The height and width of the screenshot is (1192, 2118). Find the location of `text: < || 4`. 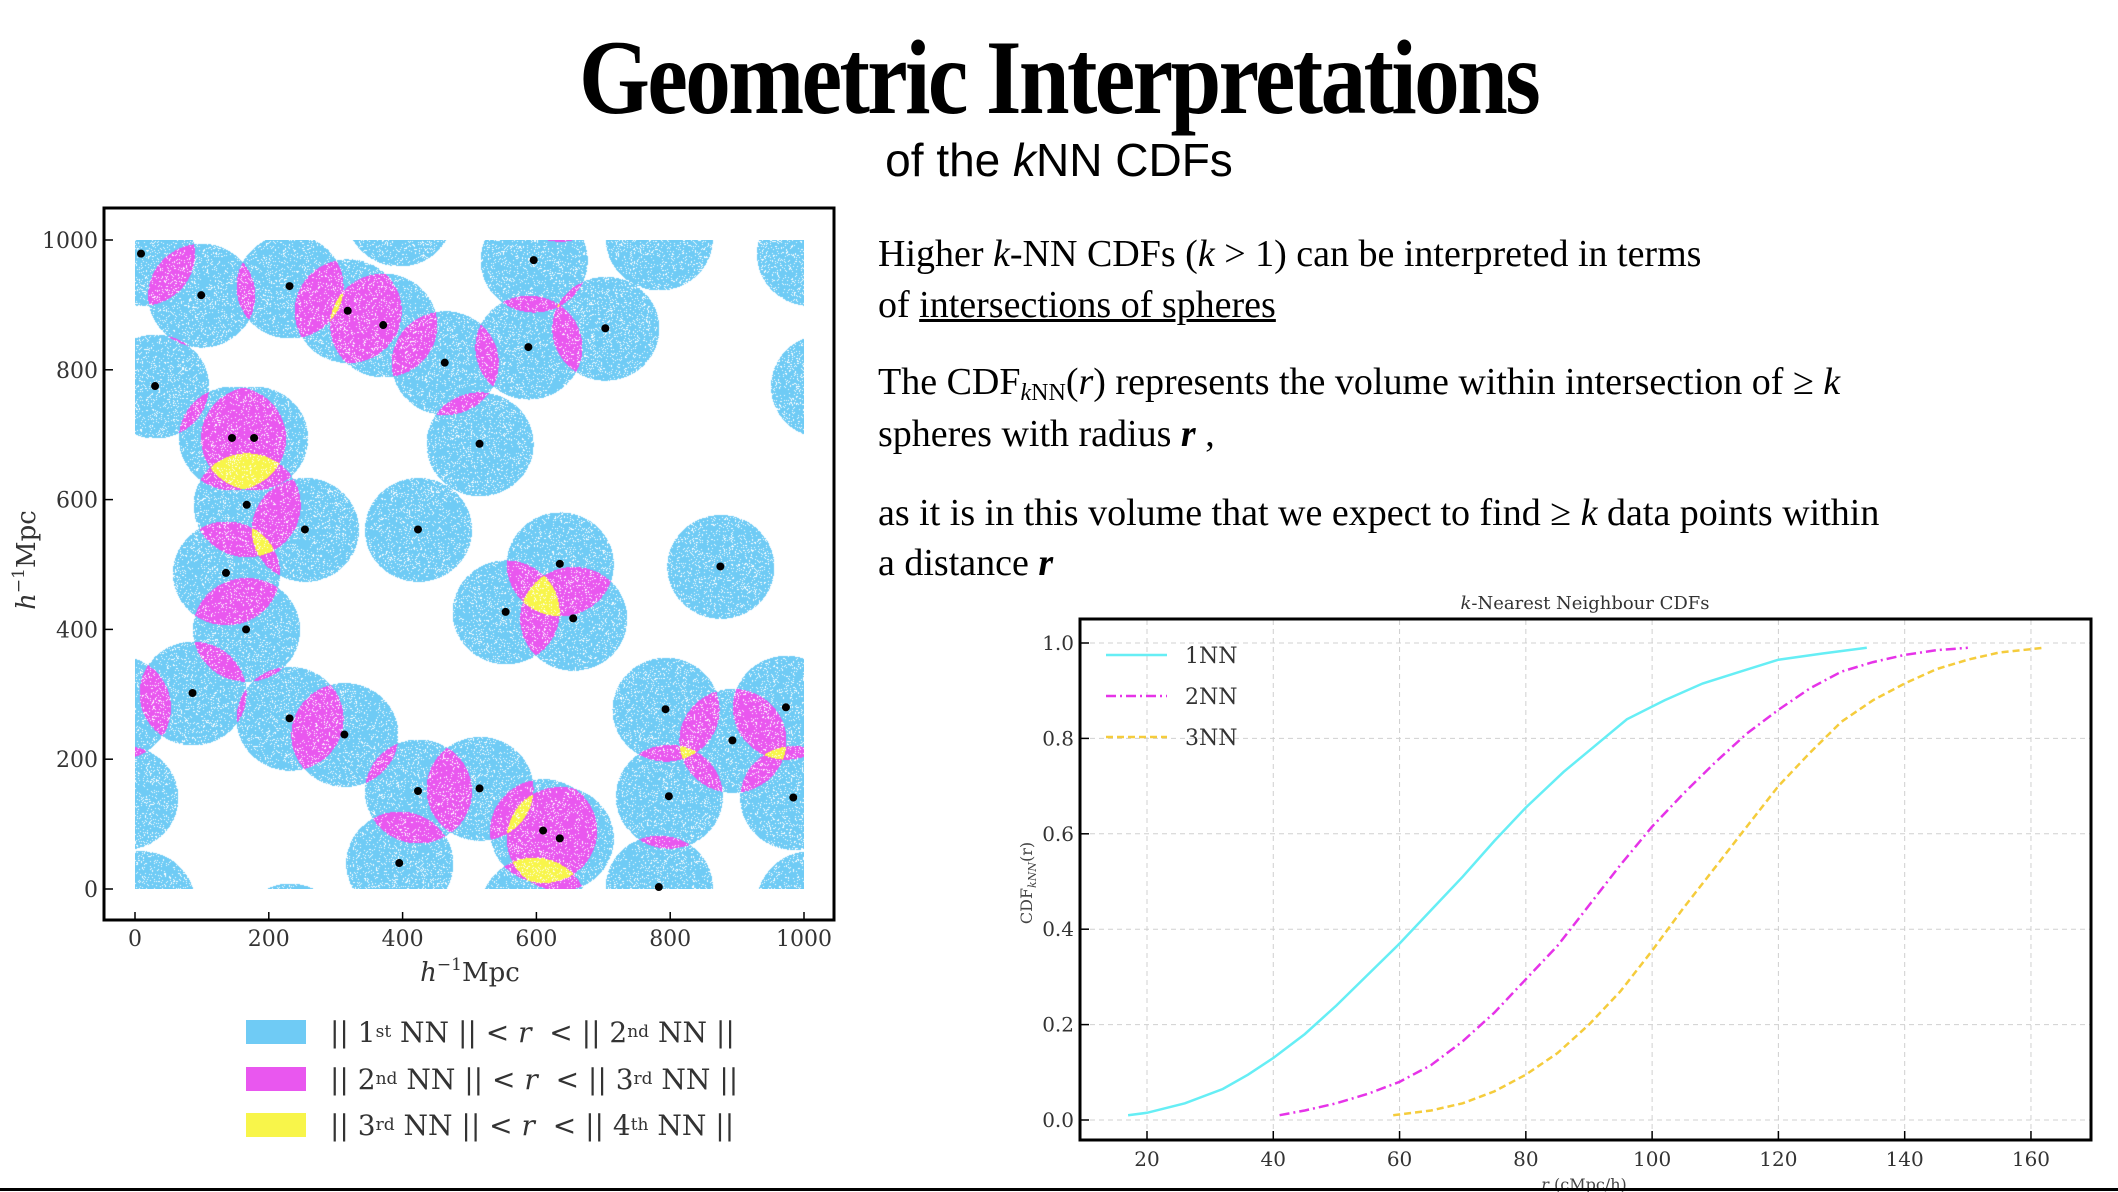

text: < || 4 is located at coordinates (582, 1125).